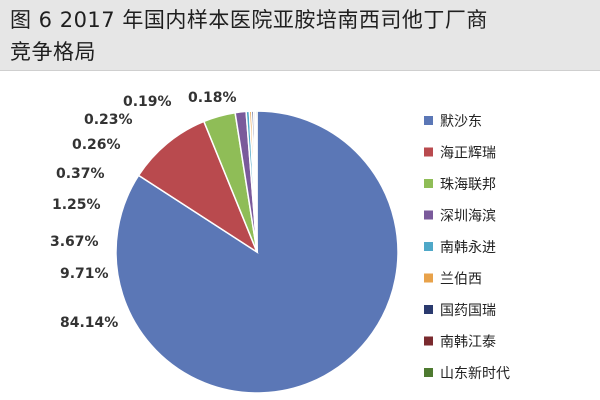  What do you see at coordinates (468, 185) in the screenshot?
I see `legend-label-3: 珠海联邦` at bounding box center [468, 185].